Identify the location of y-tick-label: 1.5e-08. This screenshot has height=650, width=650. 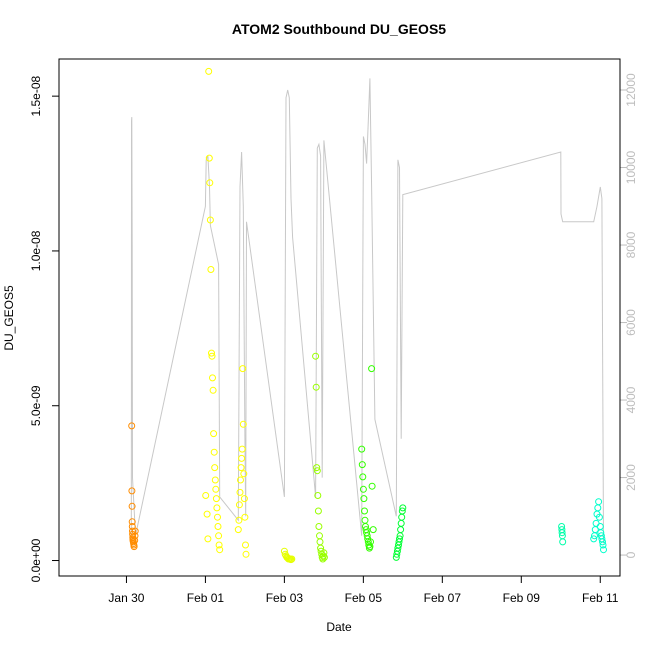
(36, 95).